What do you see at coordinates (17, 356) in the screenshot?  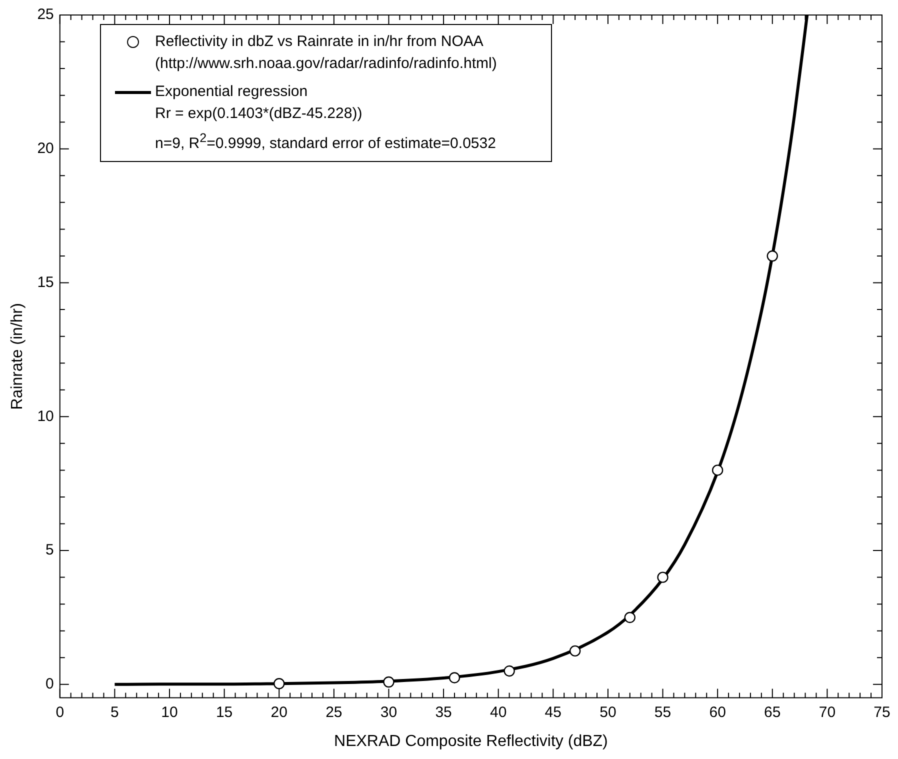 I see `y-axis-title: Rainrate (in/hr)` at bounding box center [17, 356].